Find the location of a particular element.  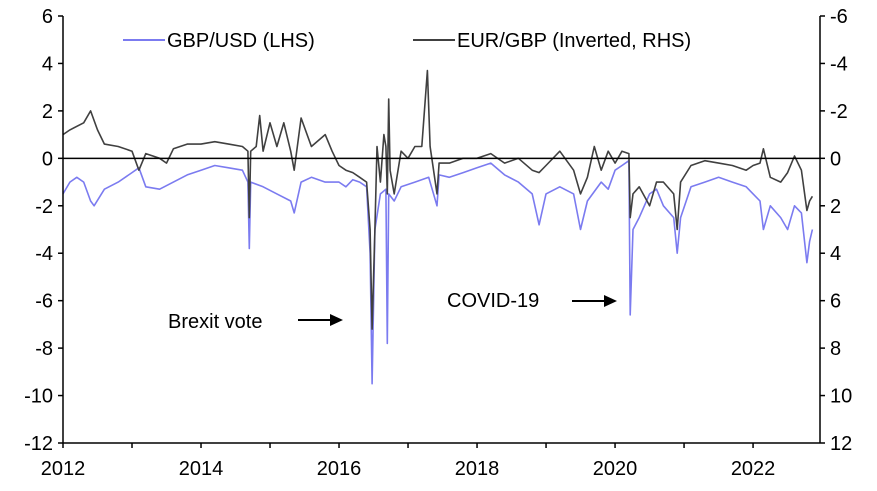

y-left-tick-label: -2 is located at coordinates (44, 207).